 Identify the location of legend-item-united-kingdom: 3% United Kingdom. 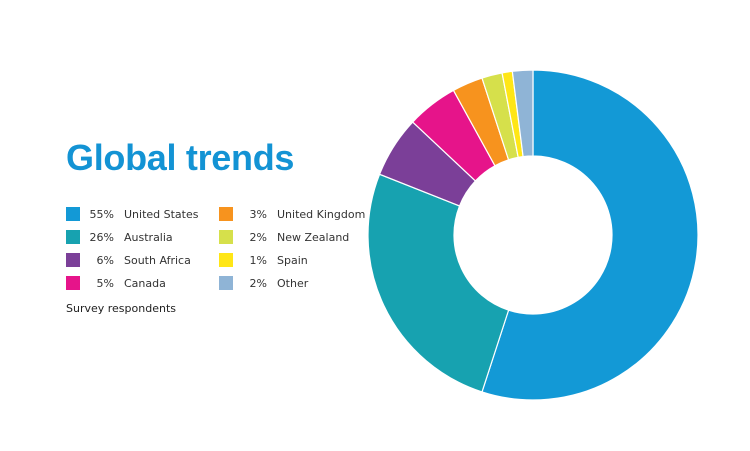
(292, 214).